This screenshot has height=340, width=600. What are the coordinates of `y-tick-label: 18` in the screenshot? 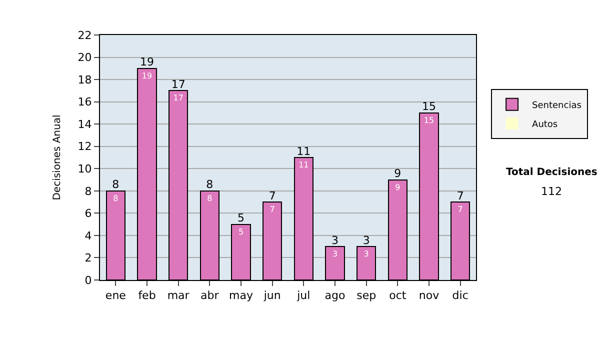 It's located at (85, 79).